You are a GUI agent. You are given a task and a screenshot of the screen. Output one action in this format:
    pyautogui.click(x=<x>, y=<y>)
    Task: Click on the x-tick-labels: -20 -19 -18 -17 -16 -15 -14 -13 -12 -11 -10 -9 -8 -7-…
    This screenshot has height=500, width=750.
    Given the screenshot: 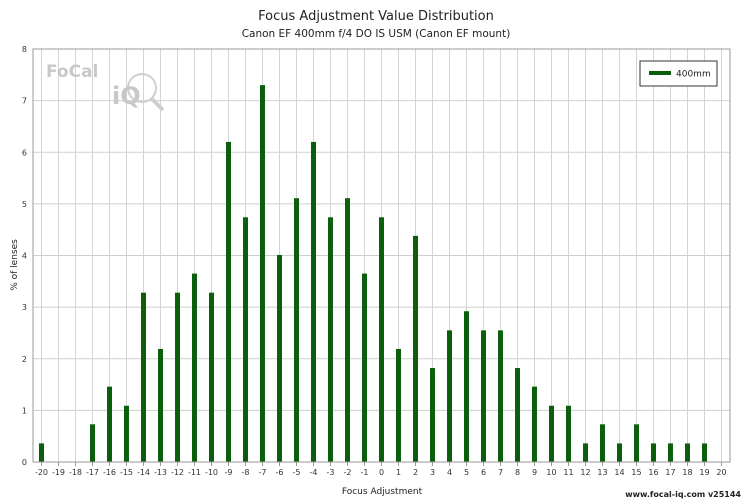 What is the action you would take?
    pyautogui.click(x=381, y=472)
    